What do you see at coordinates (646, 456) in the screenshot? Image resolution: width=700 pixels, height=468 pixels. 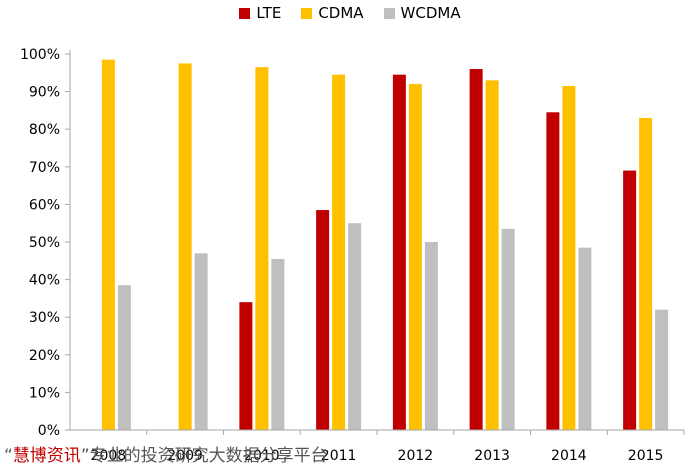 I see `x-tick-label: 2015` at bounding box center [646, 456].